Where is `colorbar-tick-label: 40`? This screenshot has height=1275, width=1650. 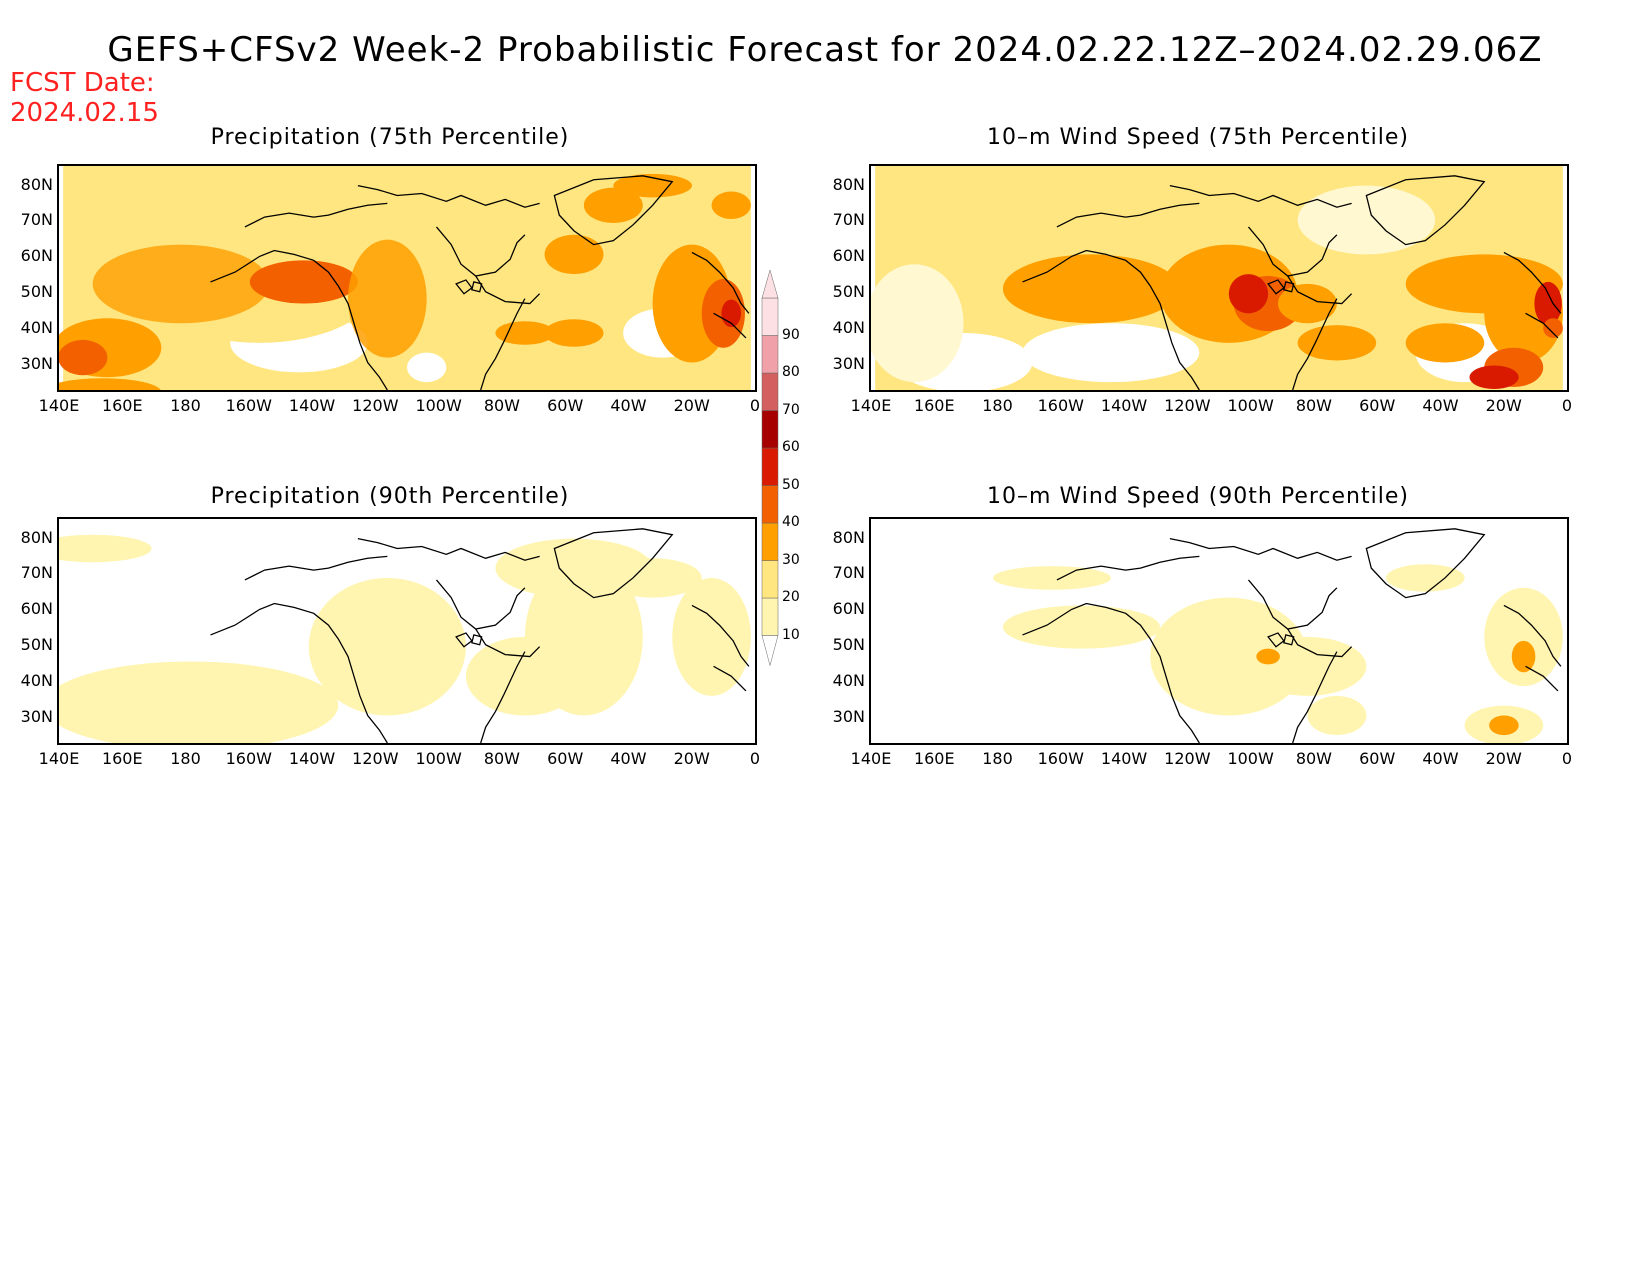
colorbar-tick-label: 40 is located at coordinates (791, 522).